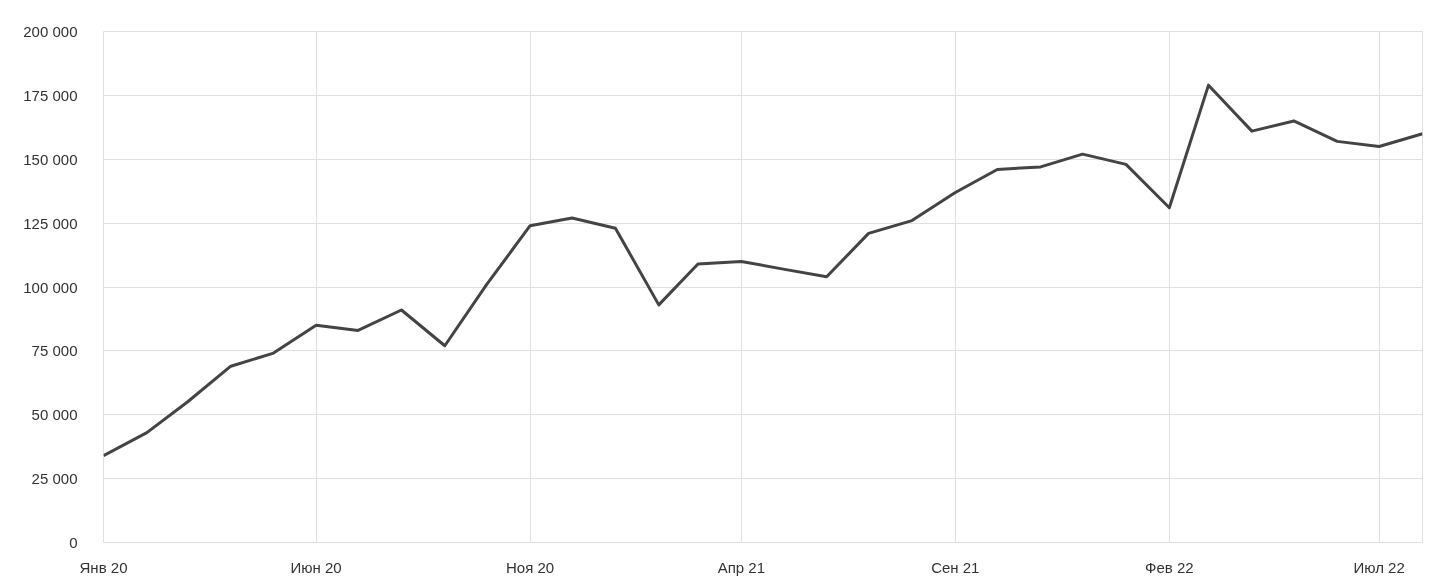 The image size is (1443, 585). I want to click on x-tick-label: Сен 21, so click(955, 567).